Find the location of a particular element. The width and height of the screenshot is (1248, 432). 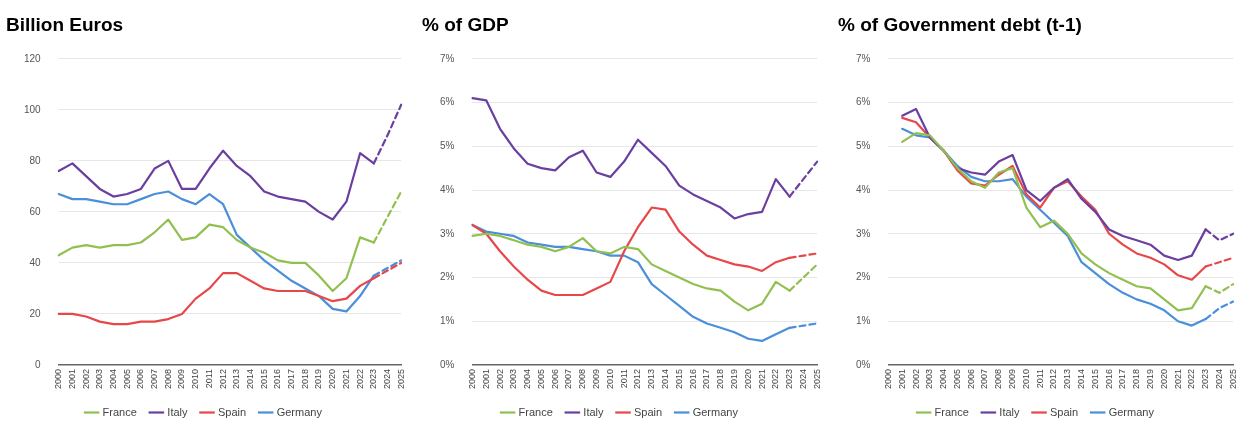

y-tick-label: 80 is located at coordinates (35, 160).